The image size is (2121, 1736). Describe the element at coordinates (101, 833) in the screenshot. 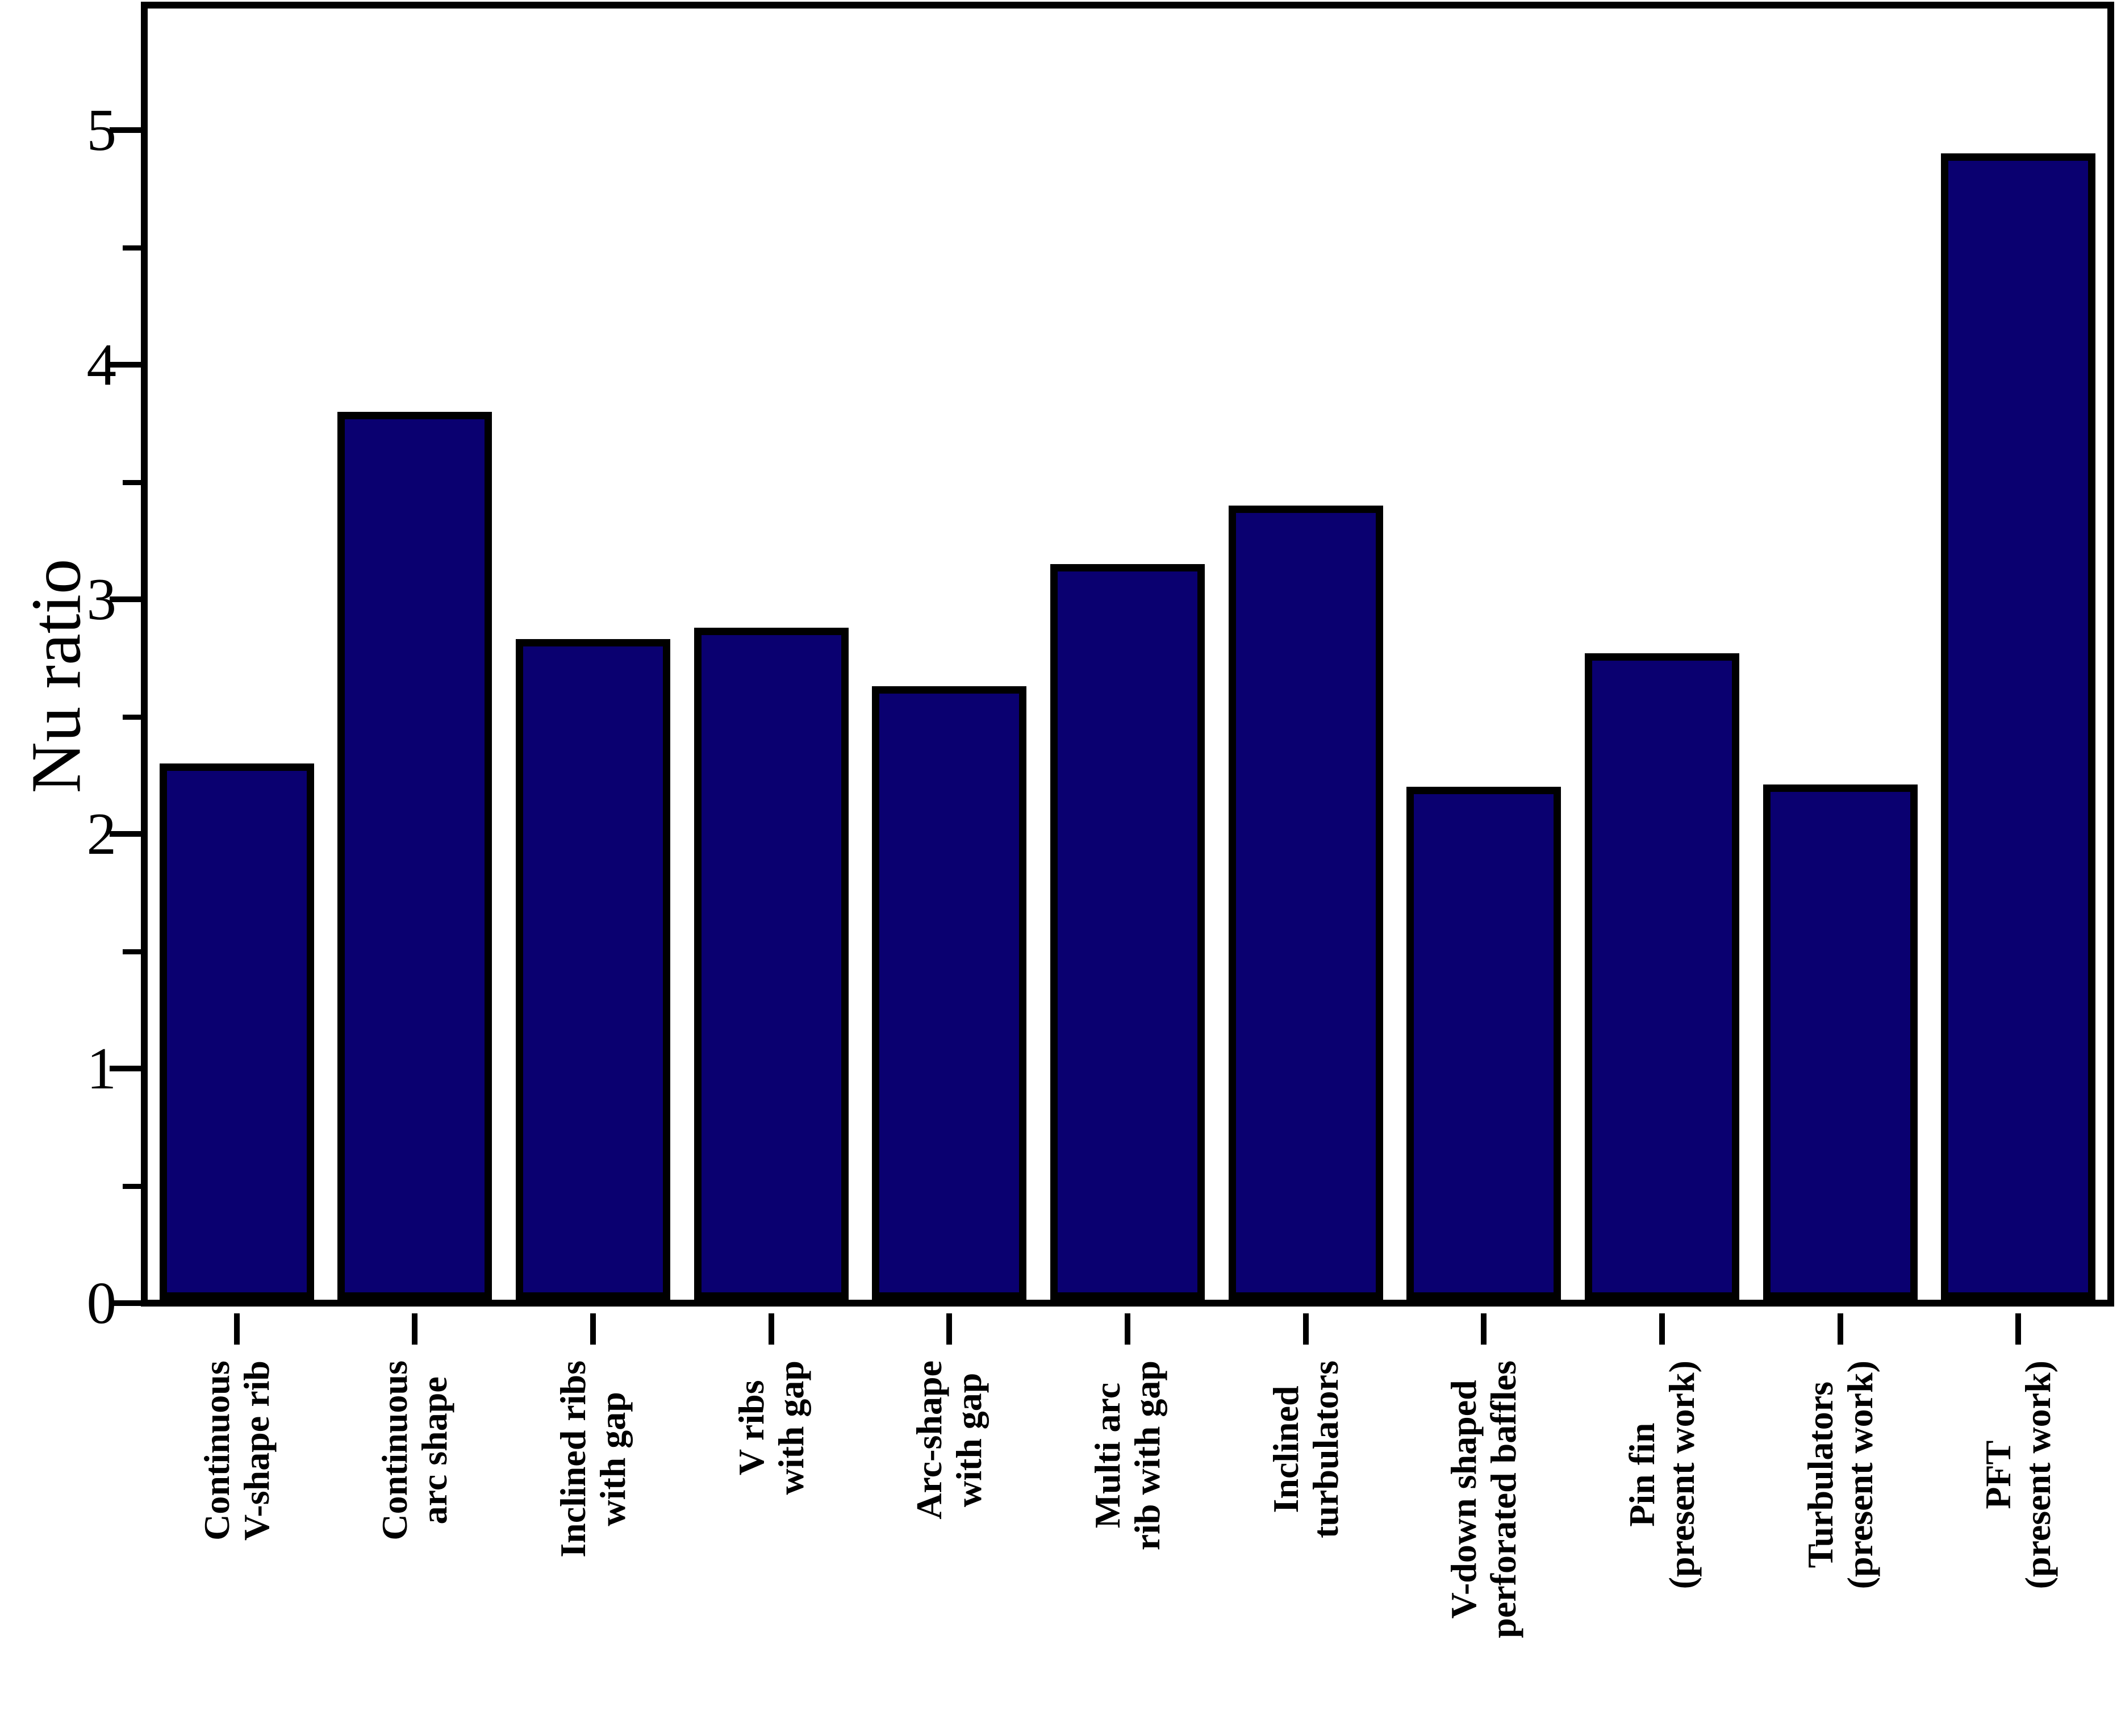

I see `y-tick-label-2: 2` at that location.